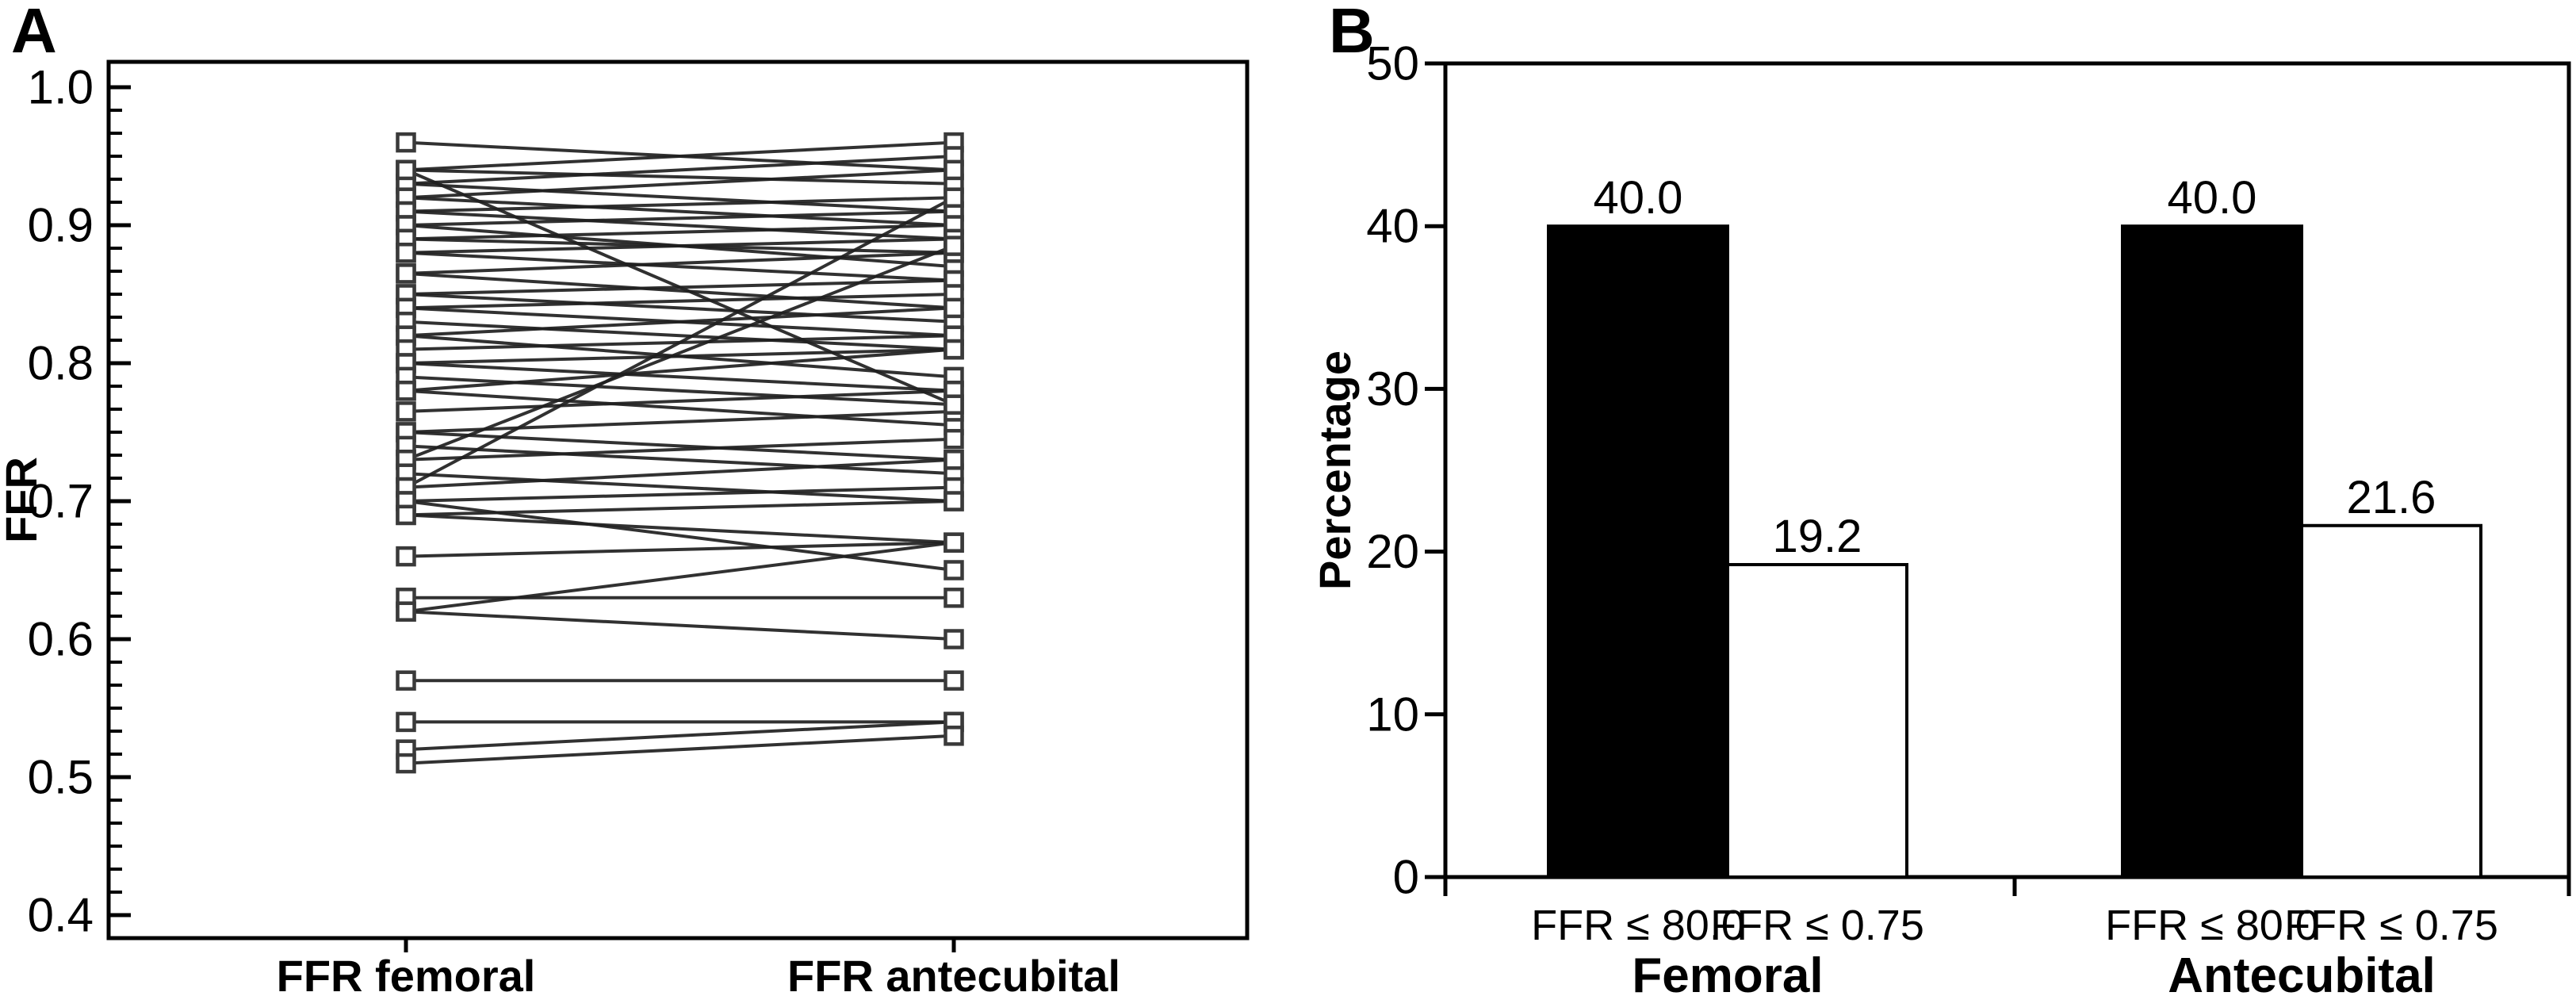 This screenshot has width=2576, height=996. Describe the element at coordinates (61, 777) in the screenshot. I see `y-tick-label: 0.5` at that location.